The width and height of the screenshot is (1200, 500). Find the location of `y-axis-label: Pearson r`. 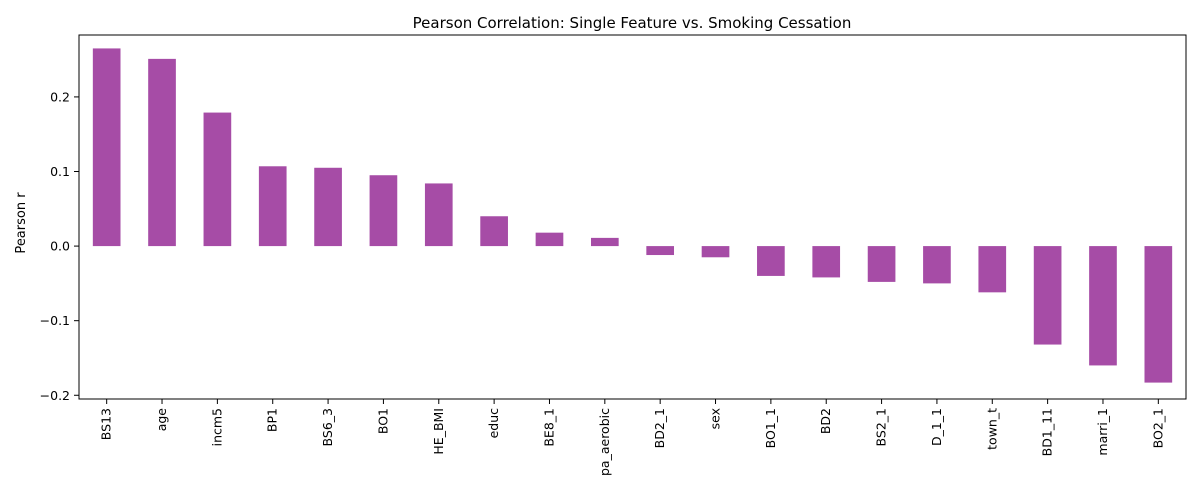

y-axis-label: Pearson r is located at coordinates (21, 223).